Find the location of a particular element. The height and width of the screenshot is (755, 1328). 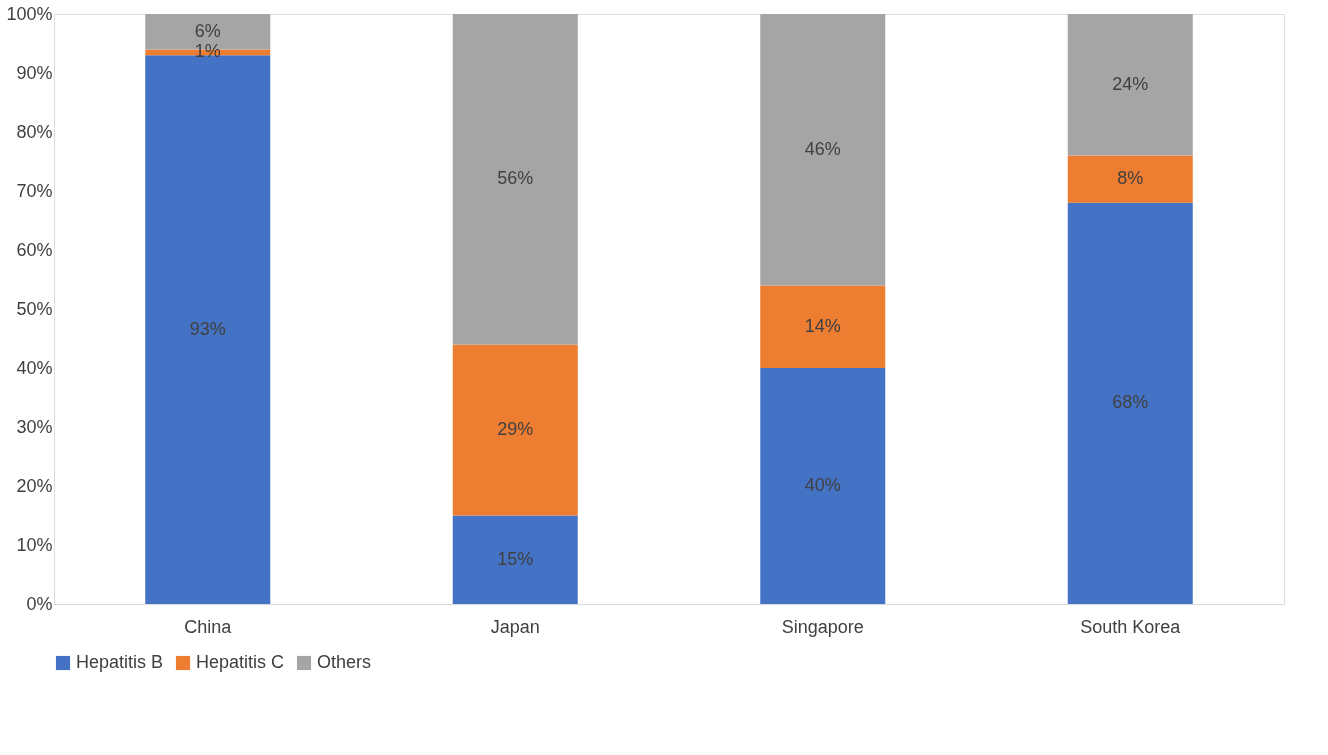

data-label: 93% is located at coordinates (207, 328).